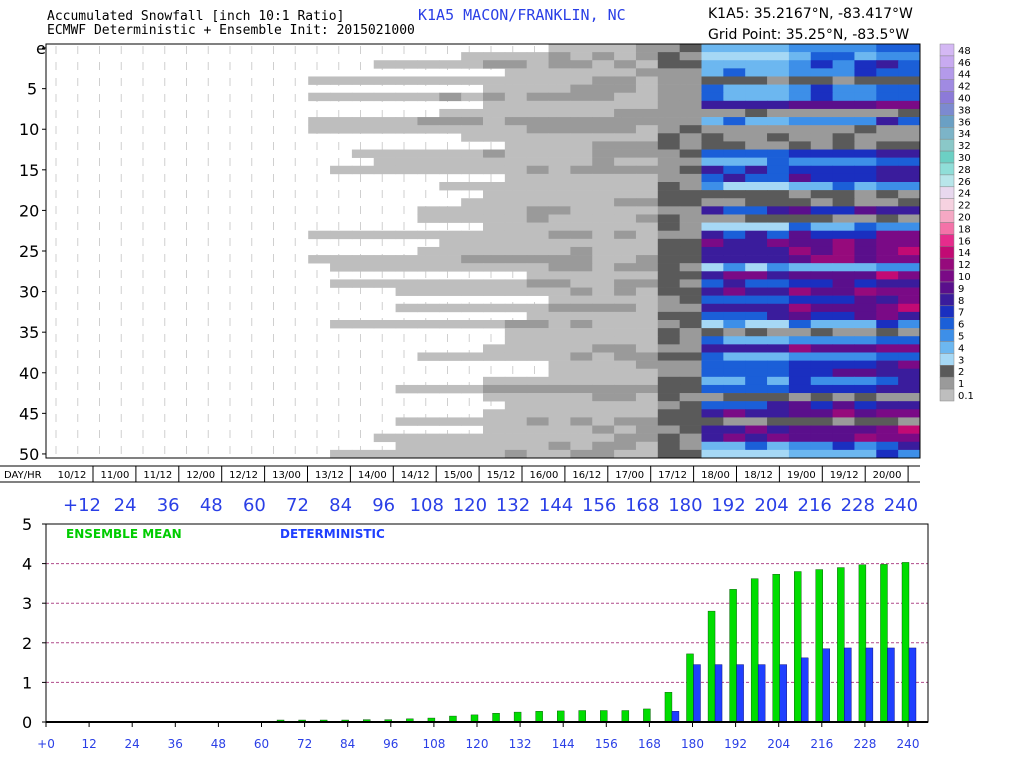 The image size is (1024, 768). What do you see at coordinates (88, 744) in the screenshot?
I see `bar-x-tick-label: 12` at bounding box center [88, 744].